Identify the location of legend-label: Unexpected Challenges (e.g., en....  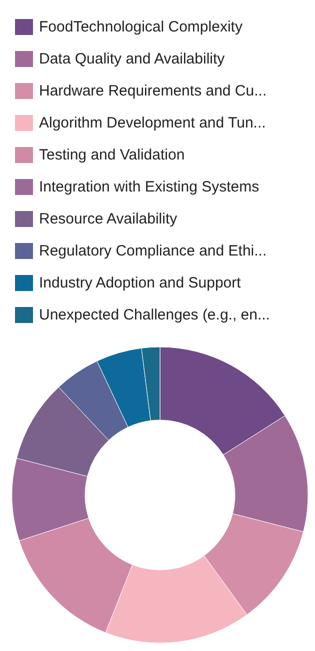
(154, 315).